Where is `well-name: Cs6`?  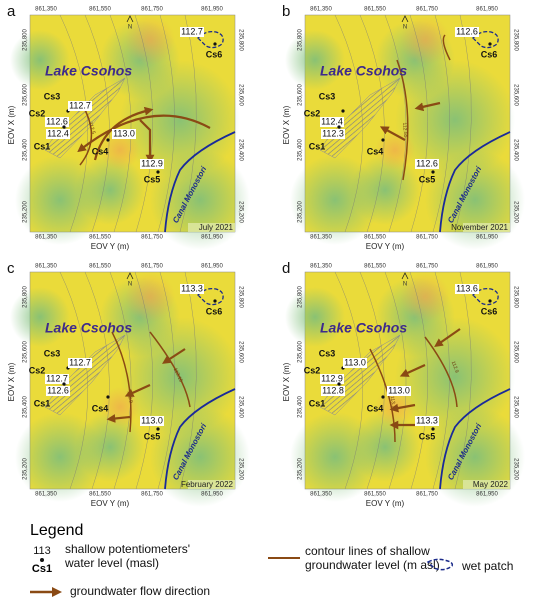 well-name: Cs6 is located at coordinates (214, 311).